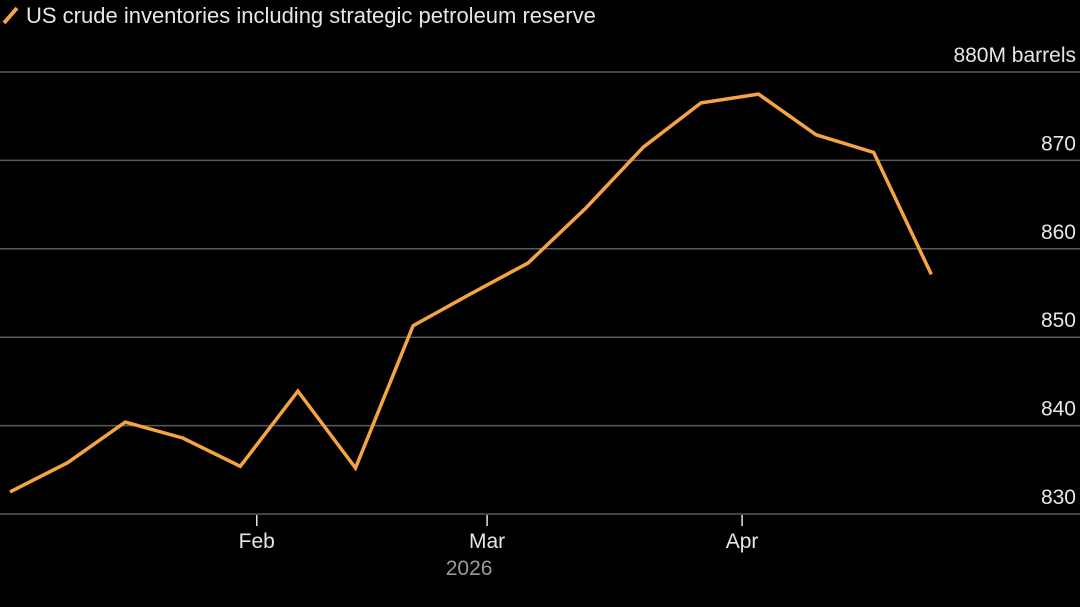 The width and height of the screenshot is (1080, 607). I want to click on y-tick-label-850: 850, so click(1058, 320).